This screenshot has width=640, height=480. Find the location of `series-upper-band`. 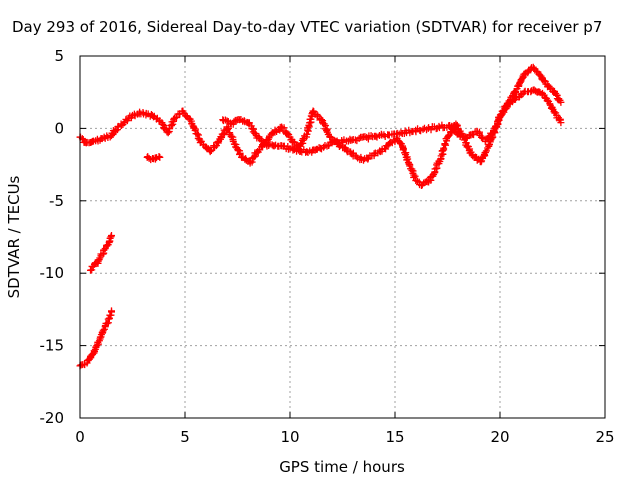

series-upper-band is located at coordinates (392, 109).